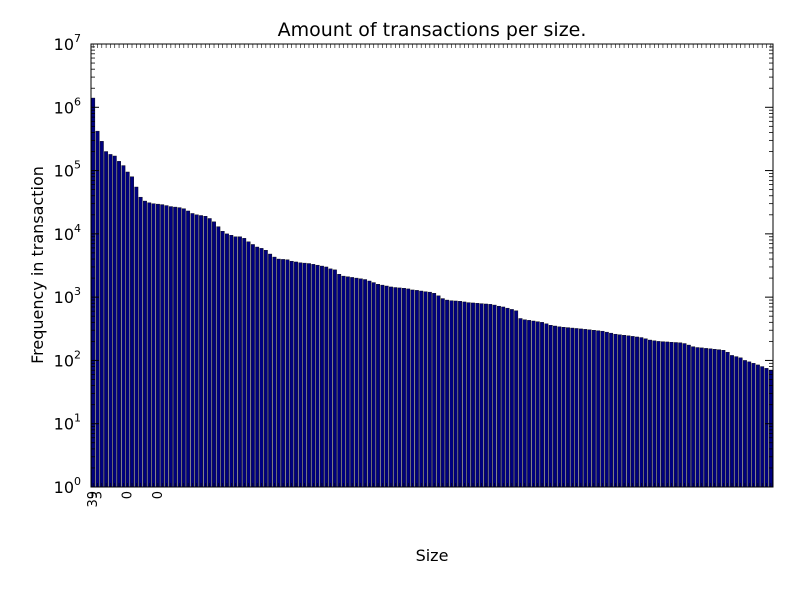 The height and width of the screenshot is (600, 800). I want to click on y-tick-label: 10⁴, so click(67, 233).